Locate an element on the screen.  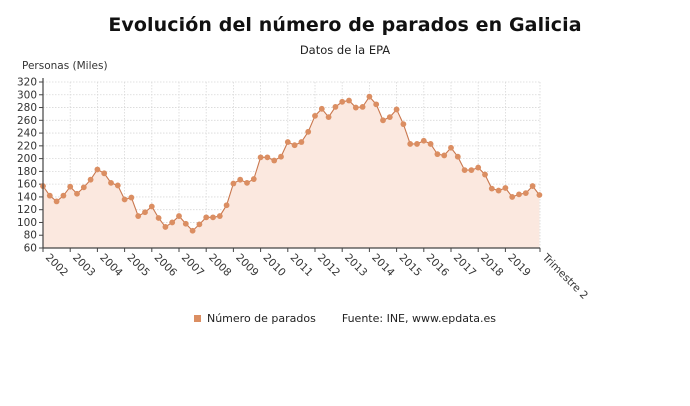
x-tick-label: 2012 is located at coordinates (328, 265).